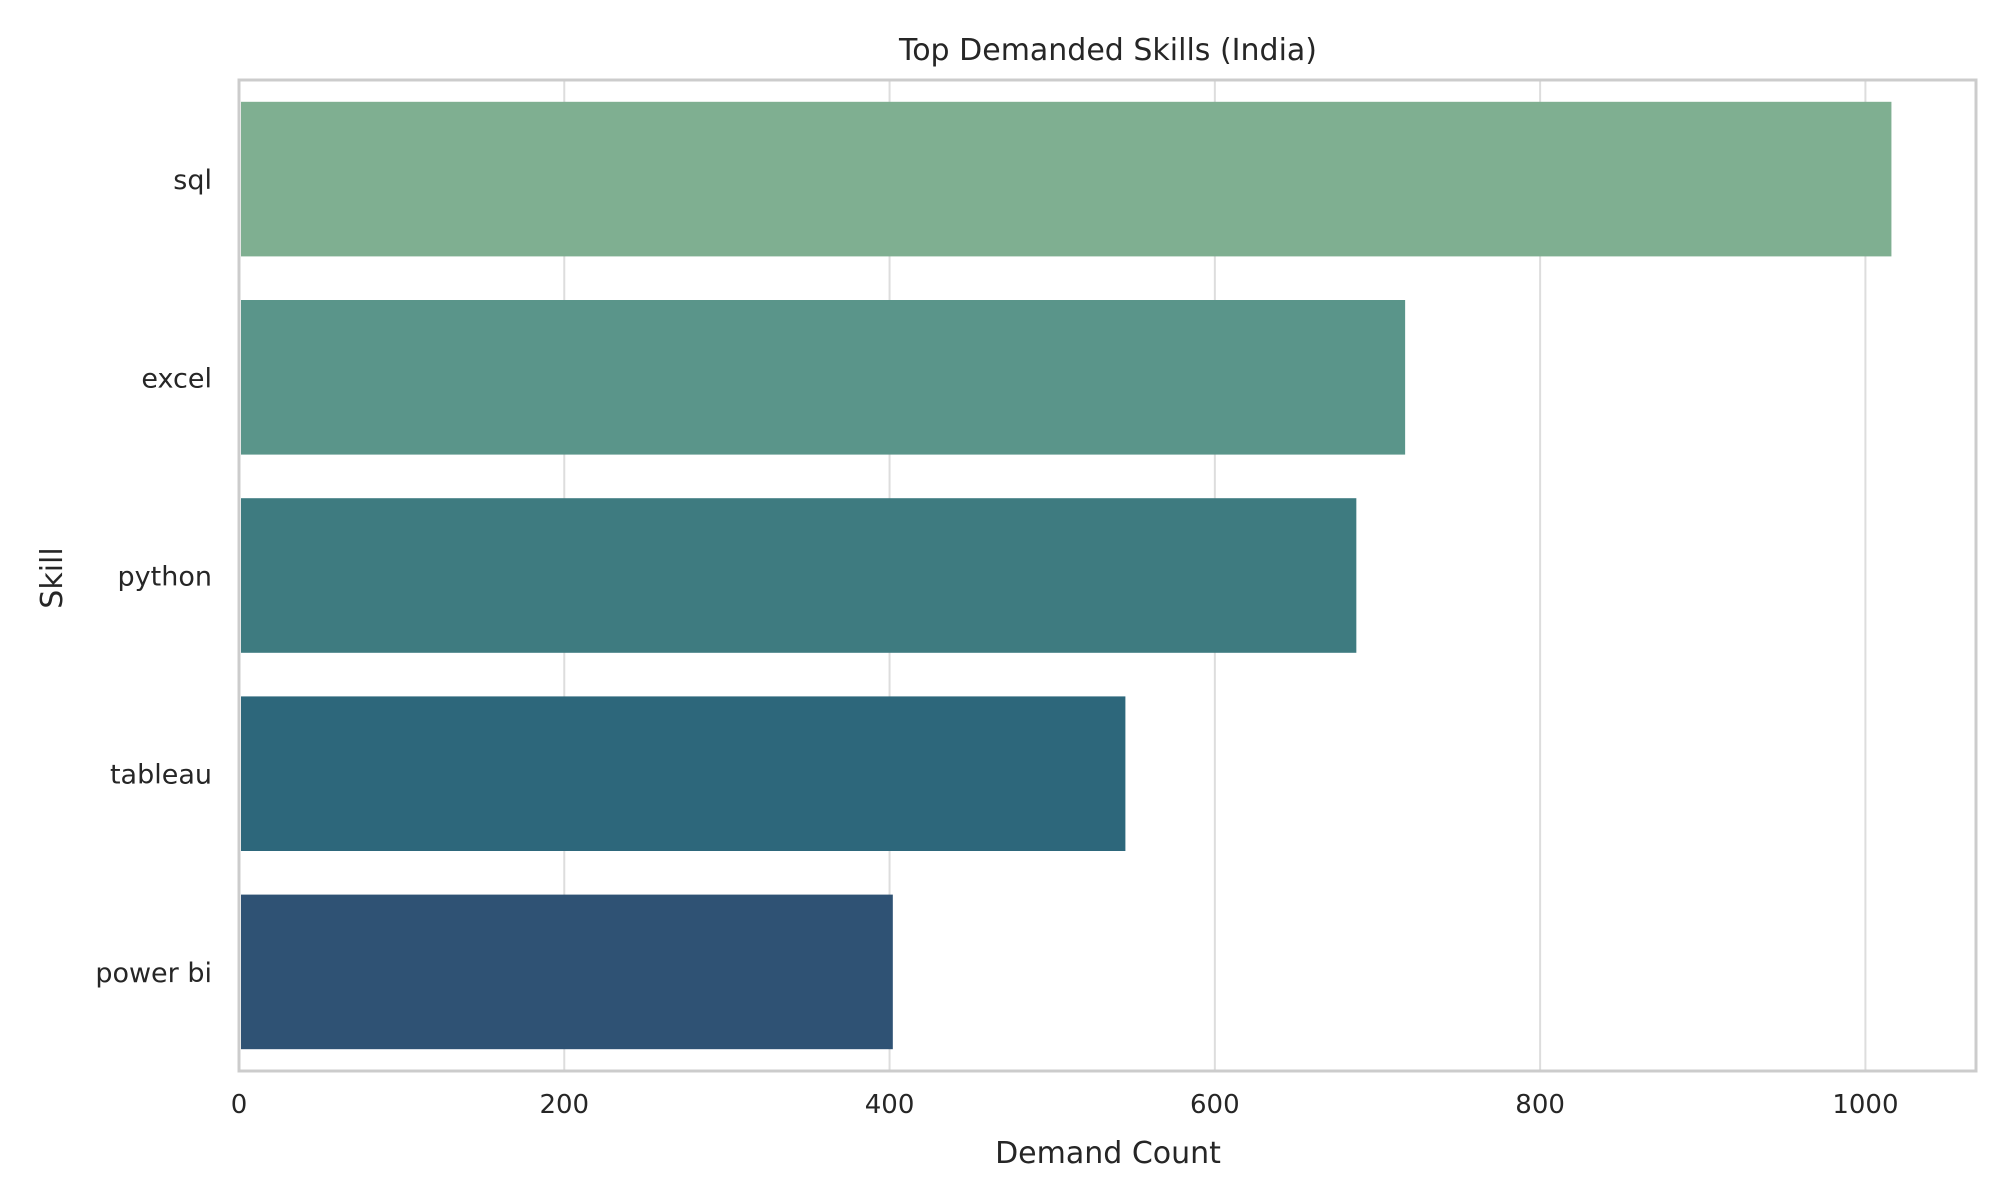 Image resolution: width=2000 pixels, height=1200 pixels. What do you see at coordinates (192, 180) in the screenshot?
I see `category-label: sql` at bounding box center [192, 180].